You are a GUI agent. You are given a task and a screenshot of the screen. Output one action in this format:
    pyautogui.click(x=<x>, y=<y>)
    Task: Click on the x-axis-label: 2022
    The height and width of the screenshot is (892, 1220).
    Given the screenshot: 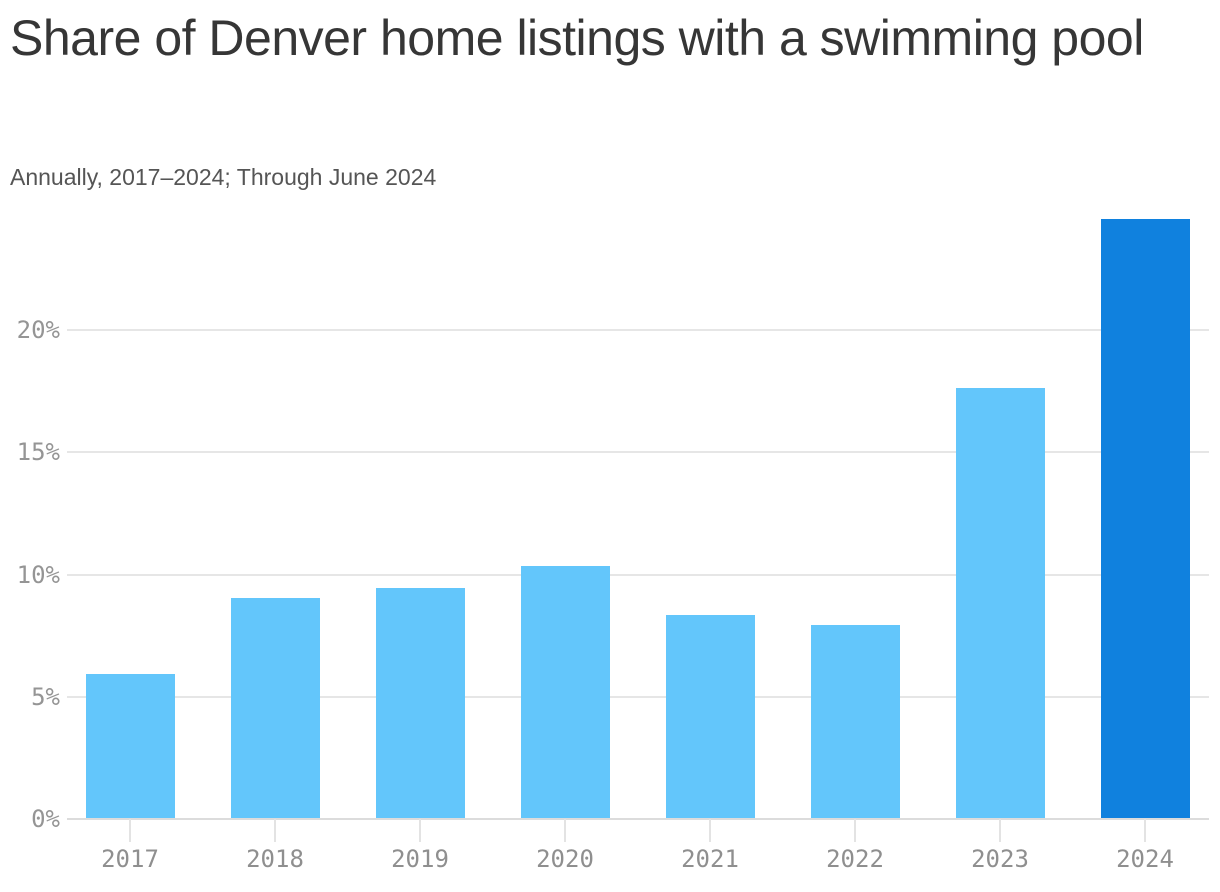 What is the action you would take?
    pyautogui.click(x=855, y=859)
    